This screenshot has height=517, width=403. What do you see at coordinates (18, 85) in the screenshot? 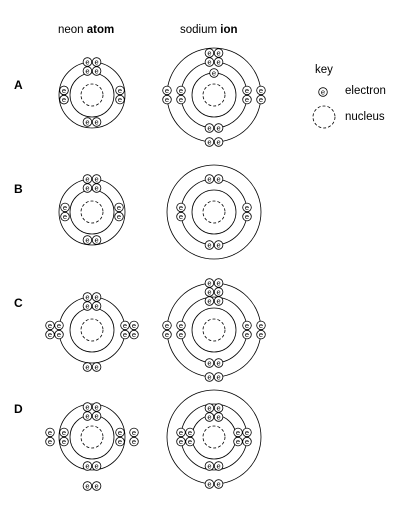
I see `row-label-a: A` at bounding box center [18, 85].